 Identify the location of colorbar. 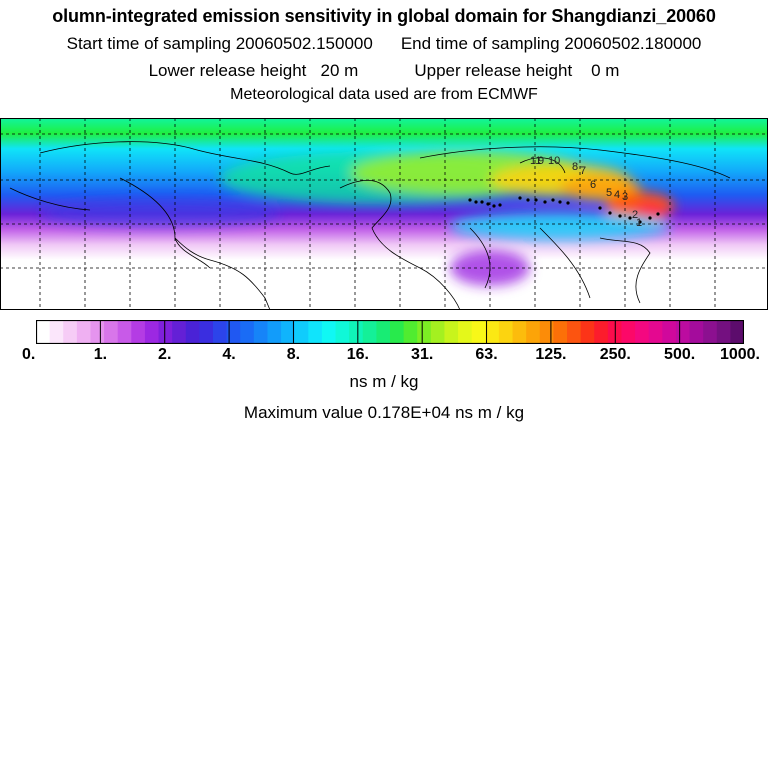
(390, 332).